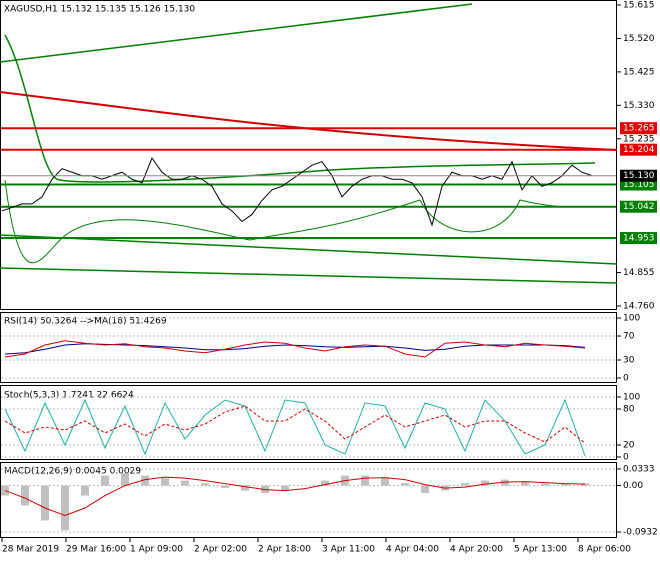  I want to click on macd-signal-line, so click(295, 496).